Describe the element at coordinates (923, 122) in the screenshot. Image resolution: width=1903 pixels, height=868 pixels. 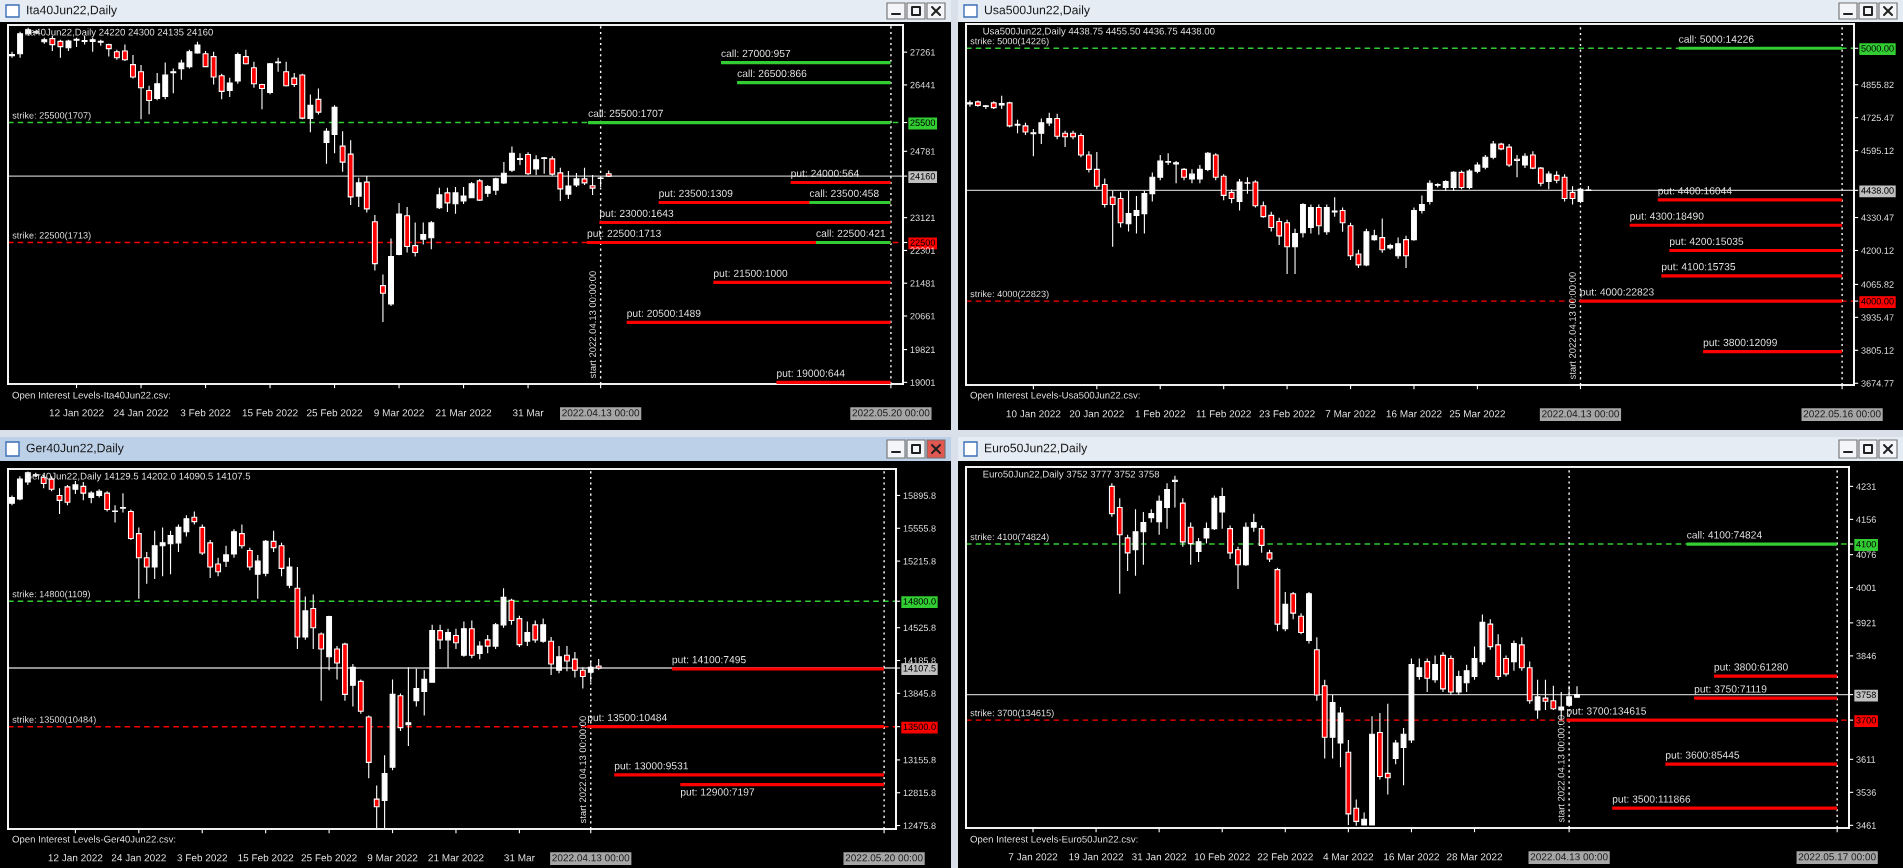
I see `y-tick-label: 25500` at that location.